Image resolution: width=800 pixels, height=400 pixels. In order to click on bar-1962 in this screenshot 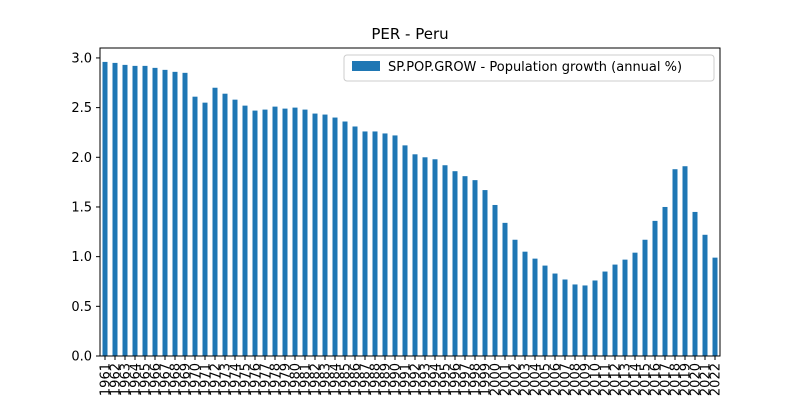, I will do `click(115, 209)`.